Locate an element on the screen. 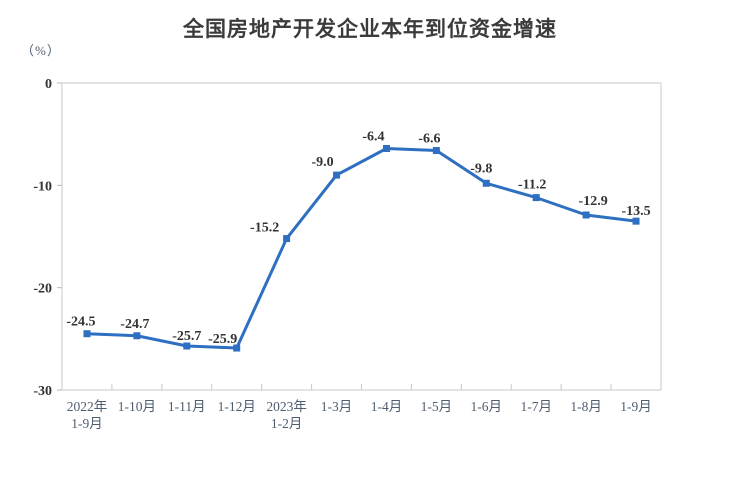  y-tick-label: -20 is located at coordinates (42, 289).